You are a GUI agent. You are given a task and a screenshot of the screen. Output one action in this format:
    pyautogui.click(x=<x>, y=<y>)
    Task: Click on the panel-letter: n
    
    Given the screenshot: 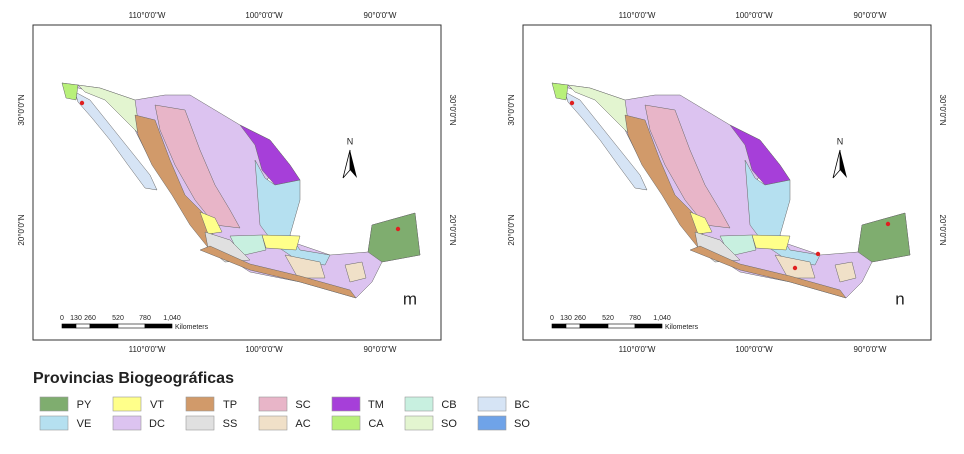 What is the action you would take?
    pyautogui.click(x=899, y=298)
    